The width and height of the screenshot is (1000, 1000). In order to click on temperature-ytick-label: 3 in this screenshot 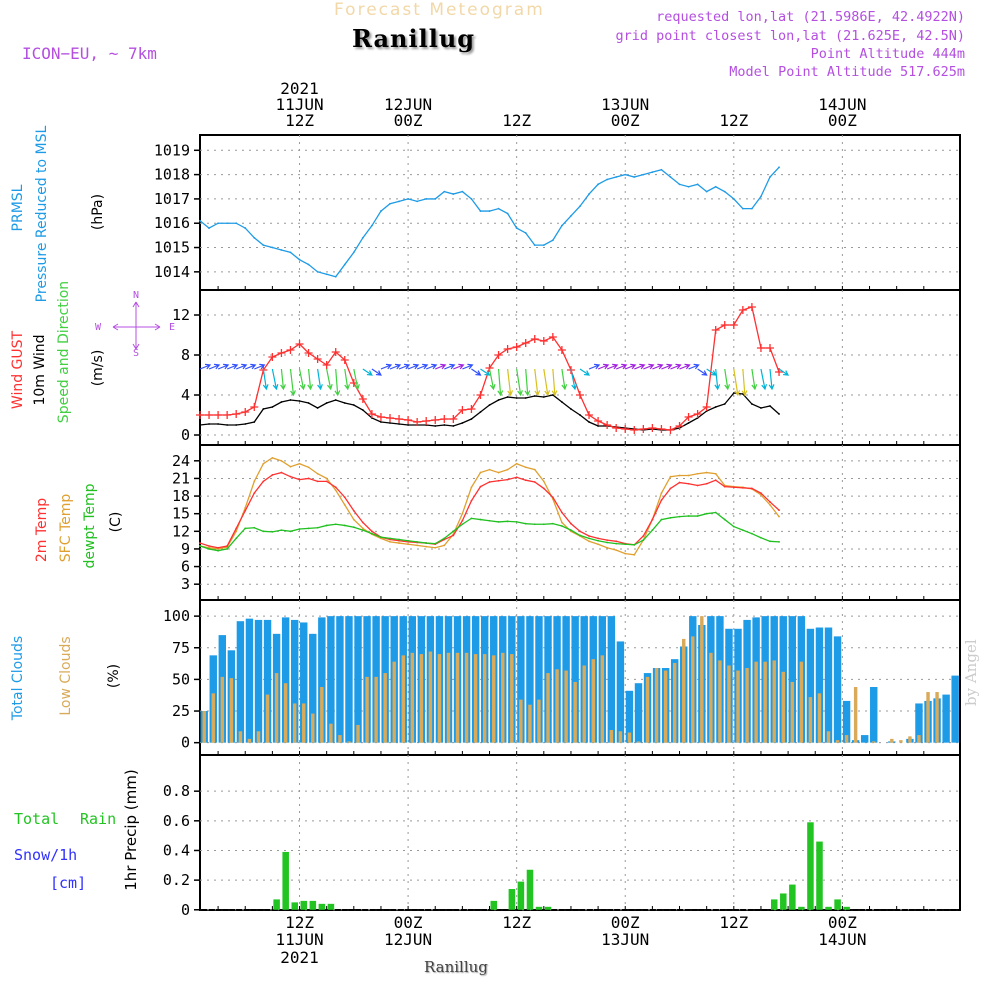, I will do `click(185, 584)`.